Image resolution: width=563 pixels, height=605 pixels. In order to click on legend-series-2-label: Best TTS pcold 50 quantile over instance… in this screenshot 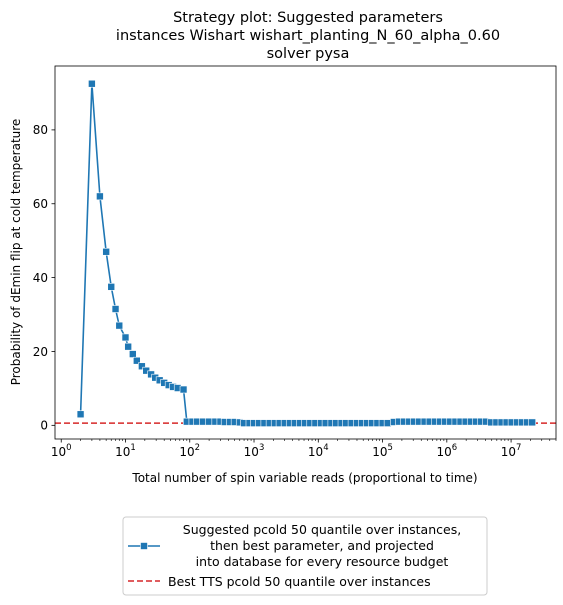, I will do `click(299, 581)`.